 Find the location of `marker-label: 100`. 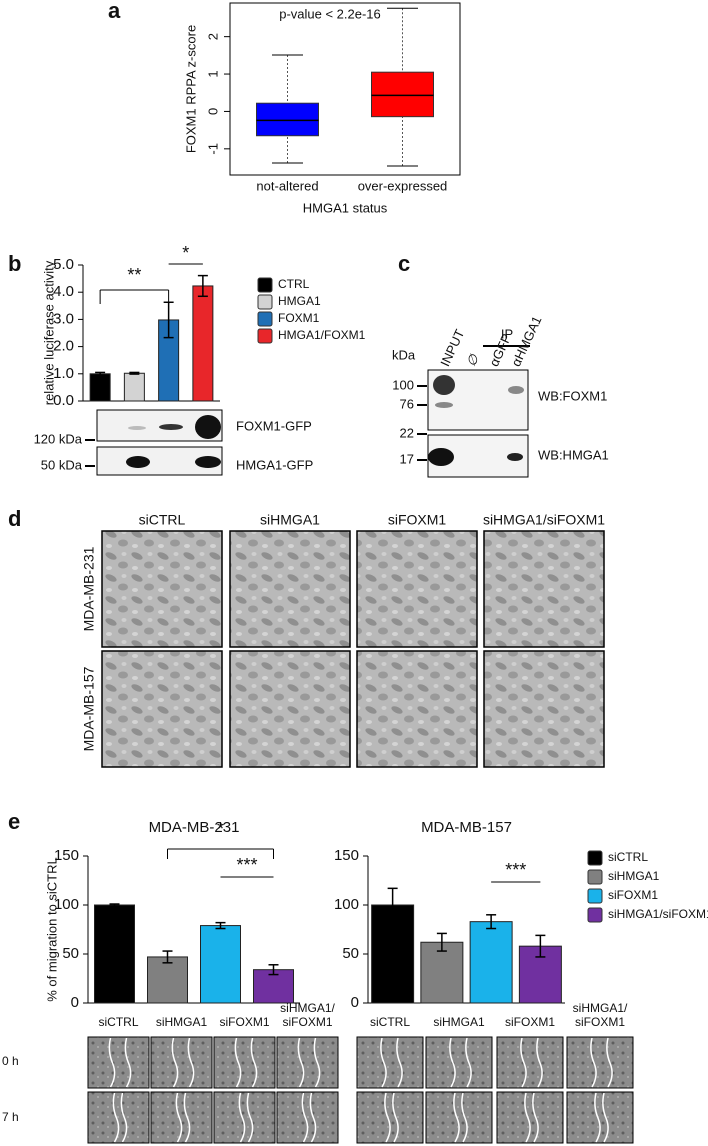

marker-label: 100 is located at coordinates (403, 384).